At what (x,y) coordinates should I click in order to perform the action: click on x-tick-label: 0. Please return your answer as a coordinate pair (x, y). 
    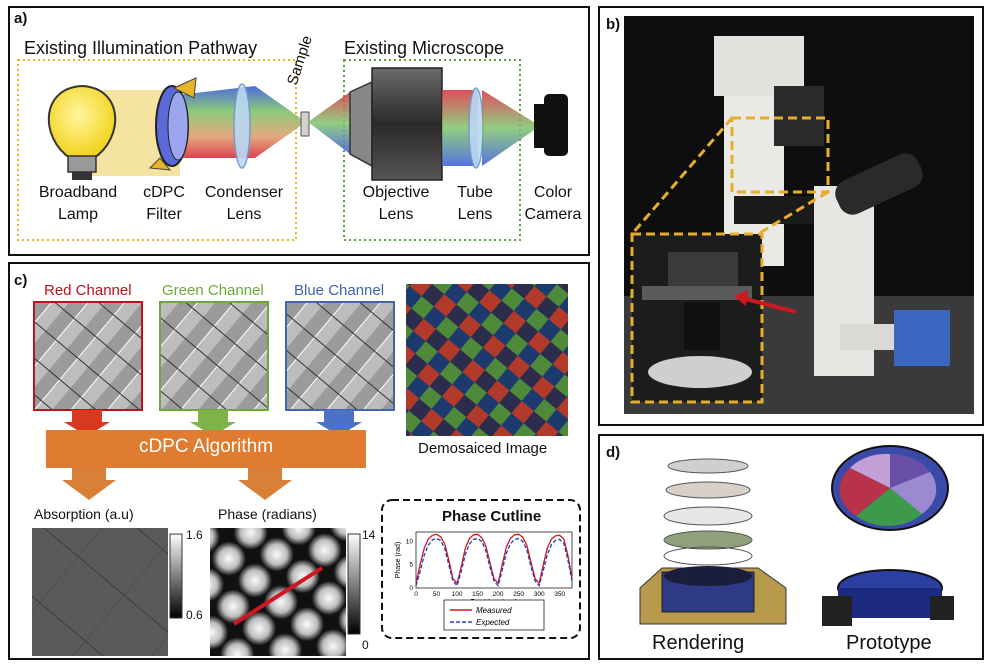
    Looking at the image, I should click on (416, 594).